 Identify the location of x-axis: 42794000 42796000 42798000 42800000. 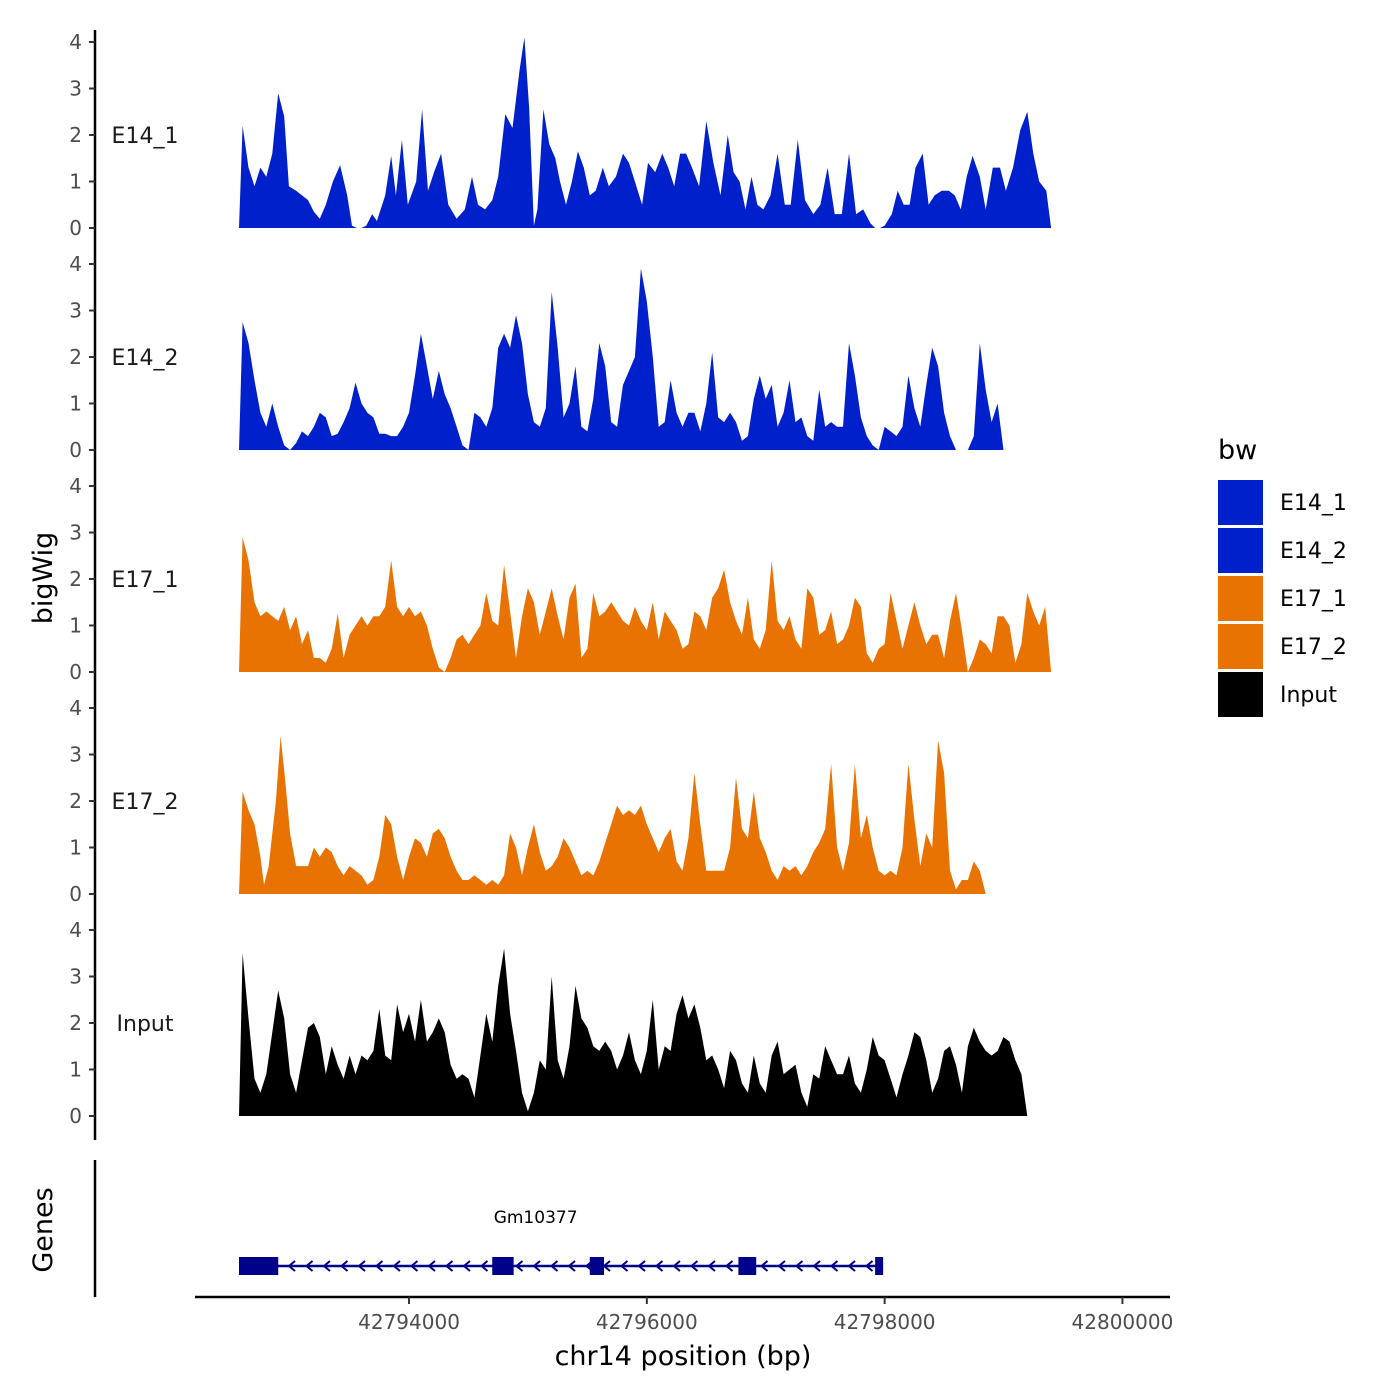
(684, 1314).